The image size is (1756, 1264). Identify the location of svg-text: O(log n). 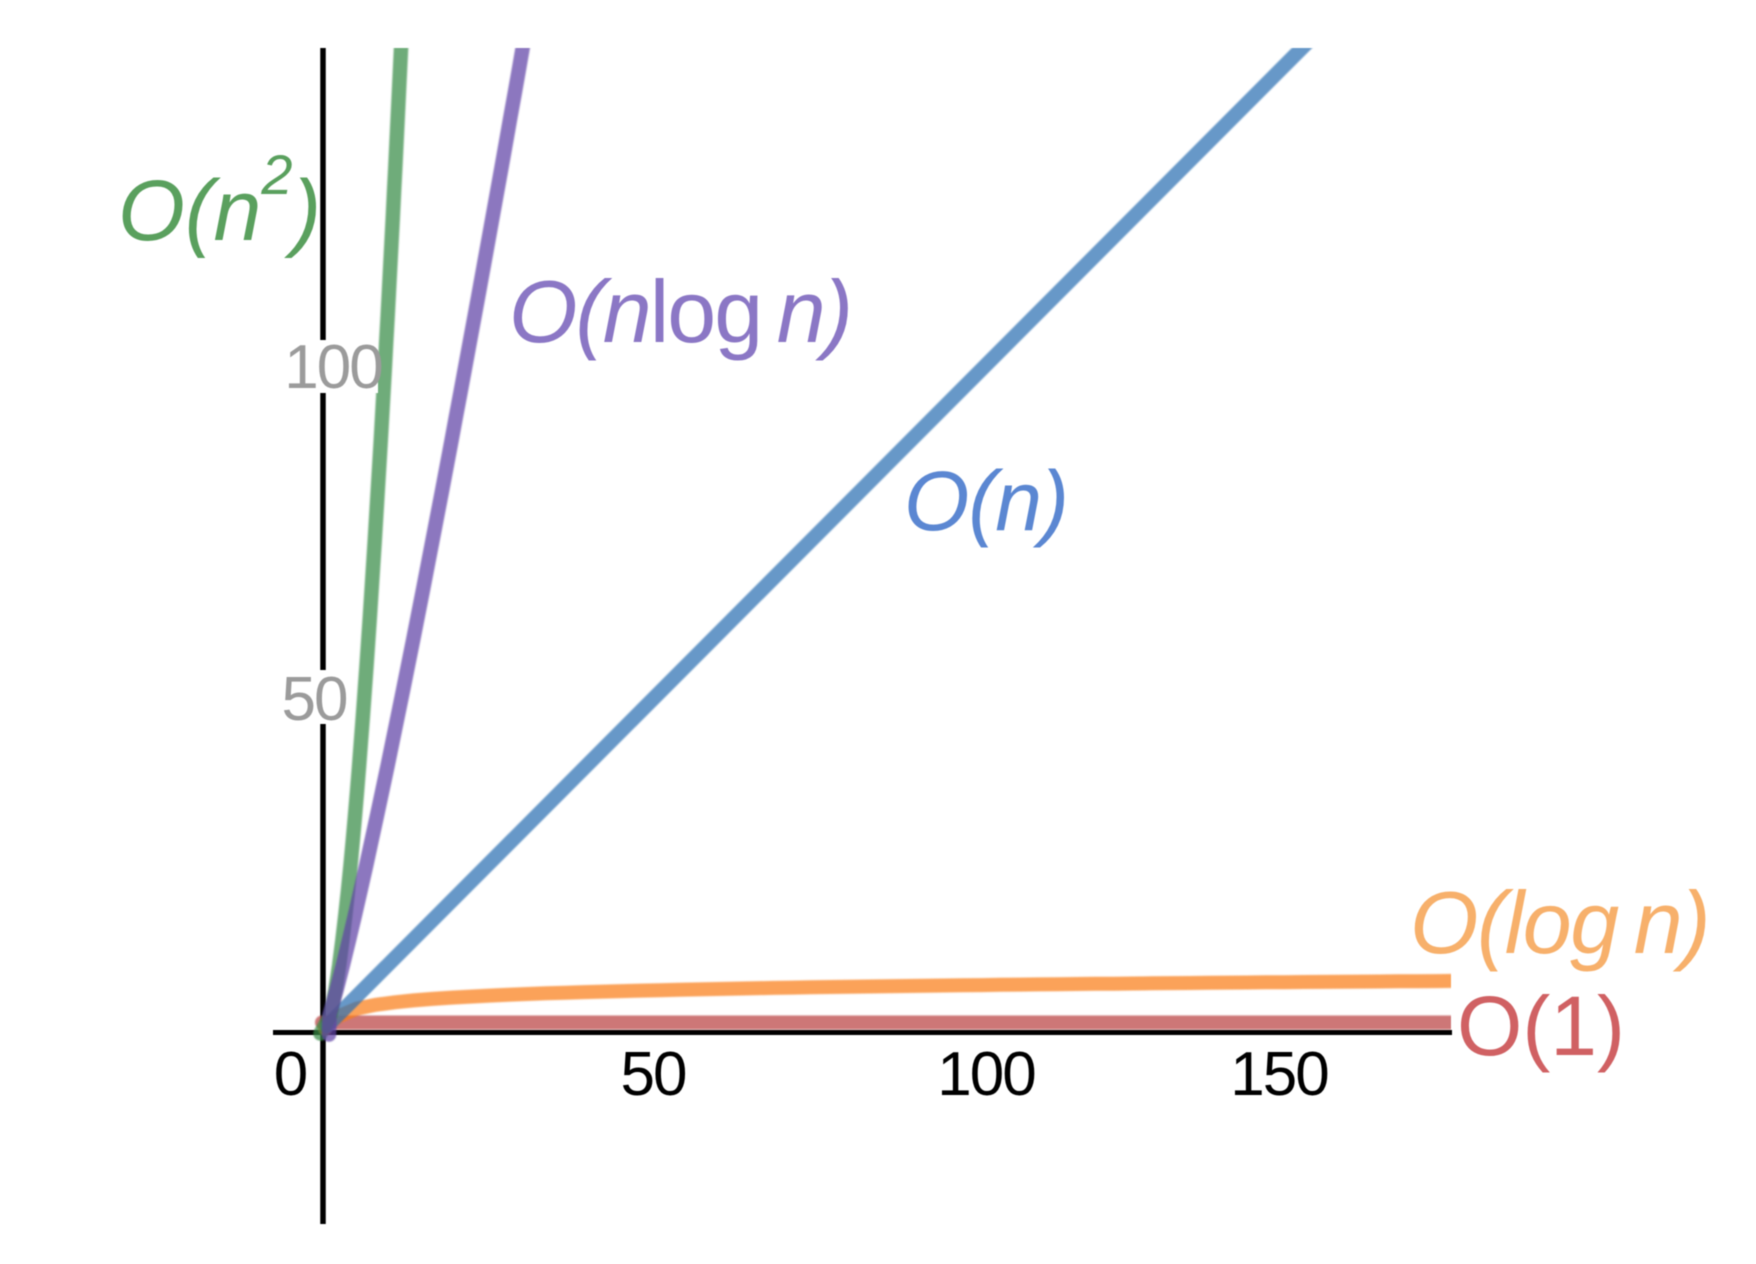
(1559, 922).